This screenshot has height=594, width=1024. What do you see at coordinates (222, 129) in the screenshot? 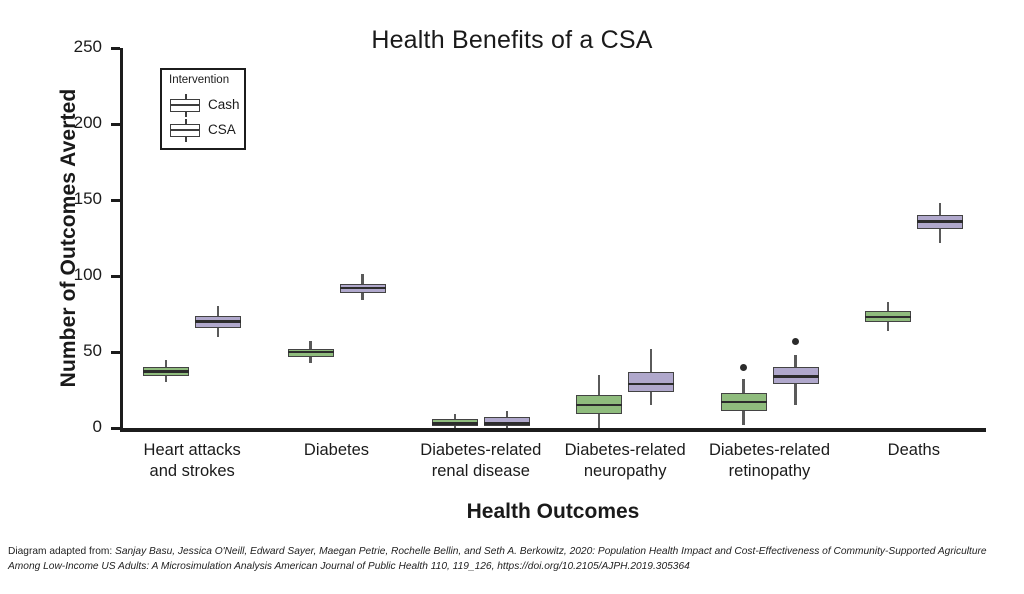
I see `legend-label-csa: CSA` at bounding box center [222, 129].